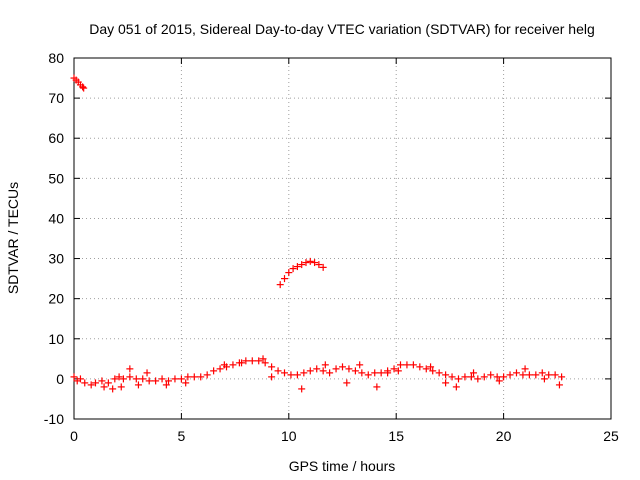  What do you see at coordinates (504, 436) in the screenshot?
I see `x-tick-label: 20` at bounding box center [504, 436].